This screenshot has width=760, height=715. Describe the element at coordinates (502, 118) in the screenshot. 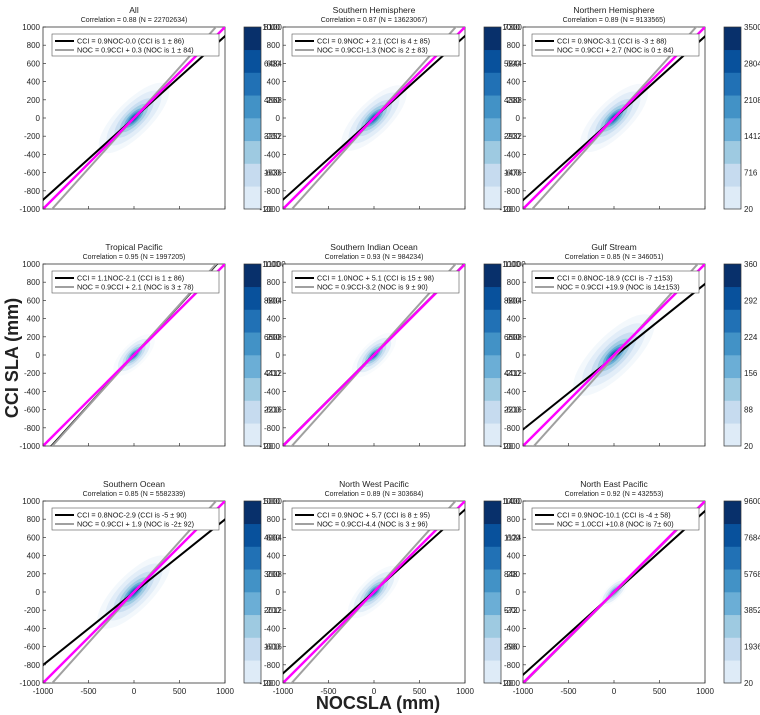

I see `colorbar: 20 1476 2932 4388 5844 7300` at that location.